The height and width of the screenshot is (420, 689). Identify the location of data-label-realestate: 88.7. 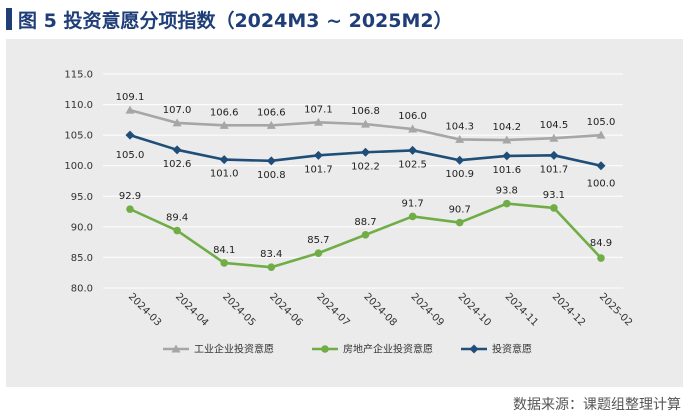
(365, 222).